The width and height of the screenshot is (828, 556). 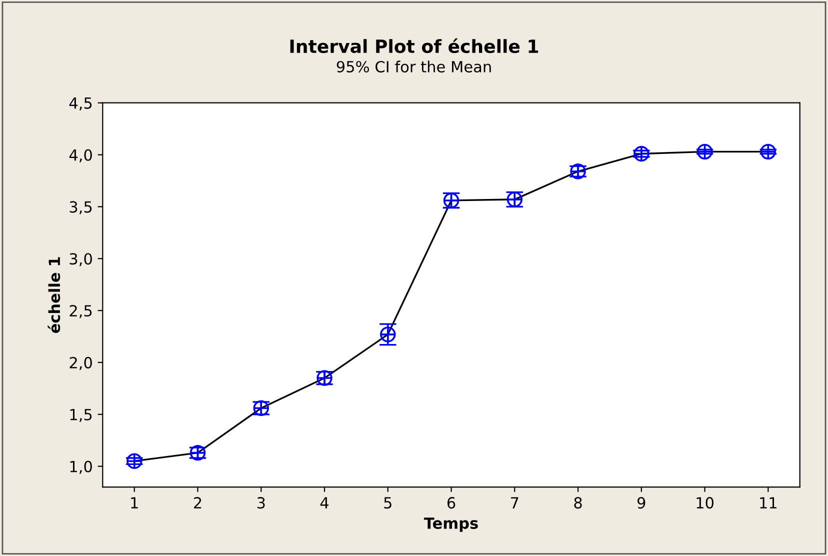 What do you see at coordinates (705, 503) in the screenshot?
I see `x-tick-label: 10` at bounding box center [705, 503].